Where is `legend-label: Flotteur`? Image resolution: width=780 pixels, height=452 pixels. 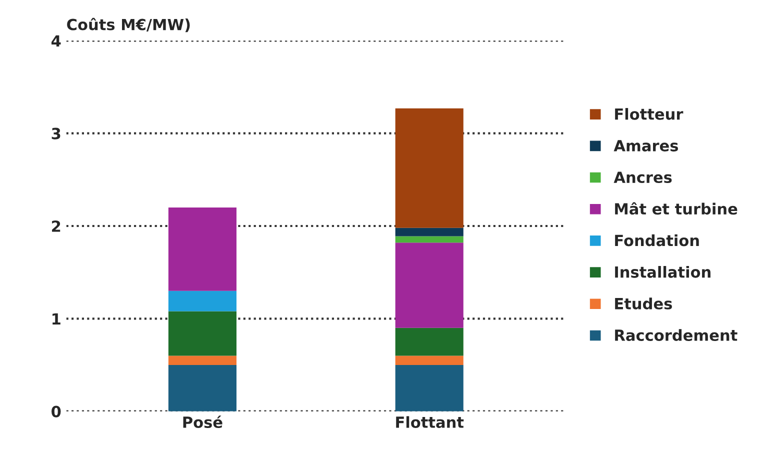
legend-label: Flotteur is located at coordinates (649, 114).